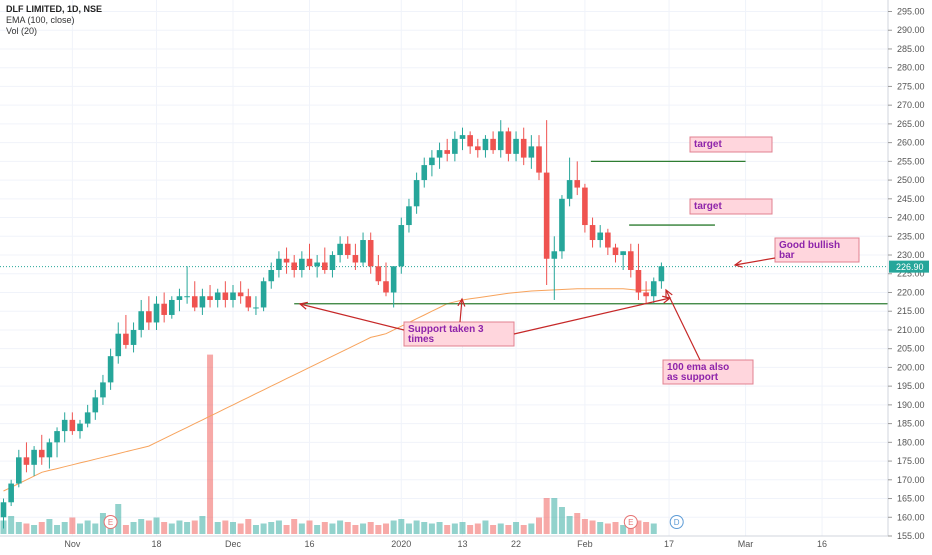  What do you see at coordinates (911, 105) in the screenshot?
I see `price-tick-label: 270.00` at bounding box center [911, 105].